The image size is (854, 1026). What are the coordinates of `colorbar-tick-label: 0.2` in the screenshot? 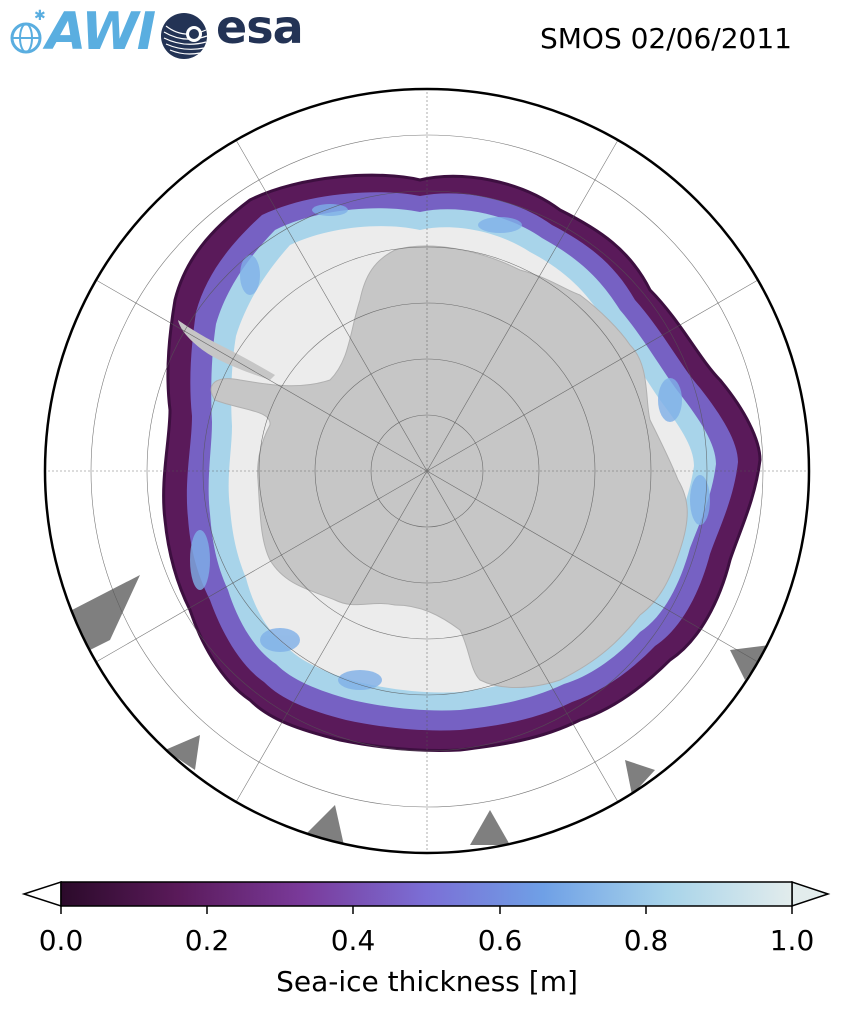 It's located at (207, 940).